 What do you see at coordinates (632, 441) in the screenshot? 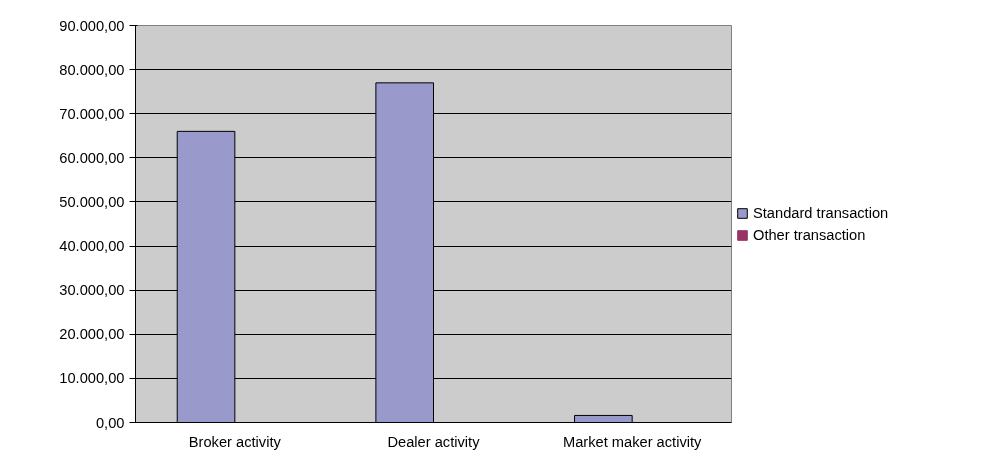
I see `x-tick-label: Market maker activity` at bounding box center [632, 441].